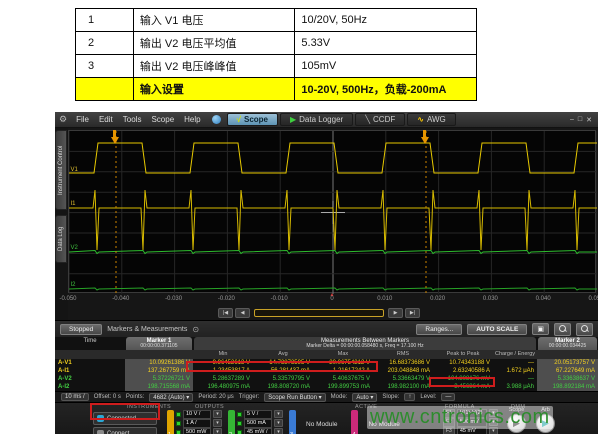  I want to click on markers-measurements-label: Markers & Measurements, so click(147, 329).